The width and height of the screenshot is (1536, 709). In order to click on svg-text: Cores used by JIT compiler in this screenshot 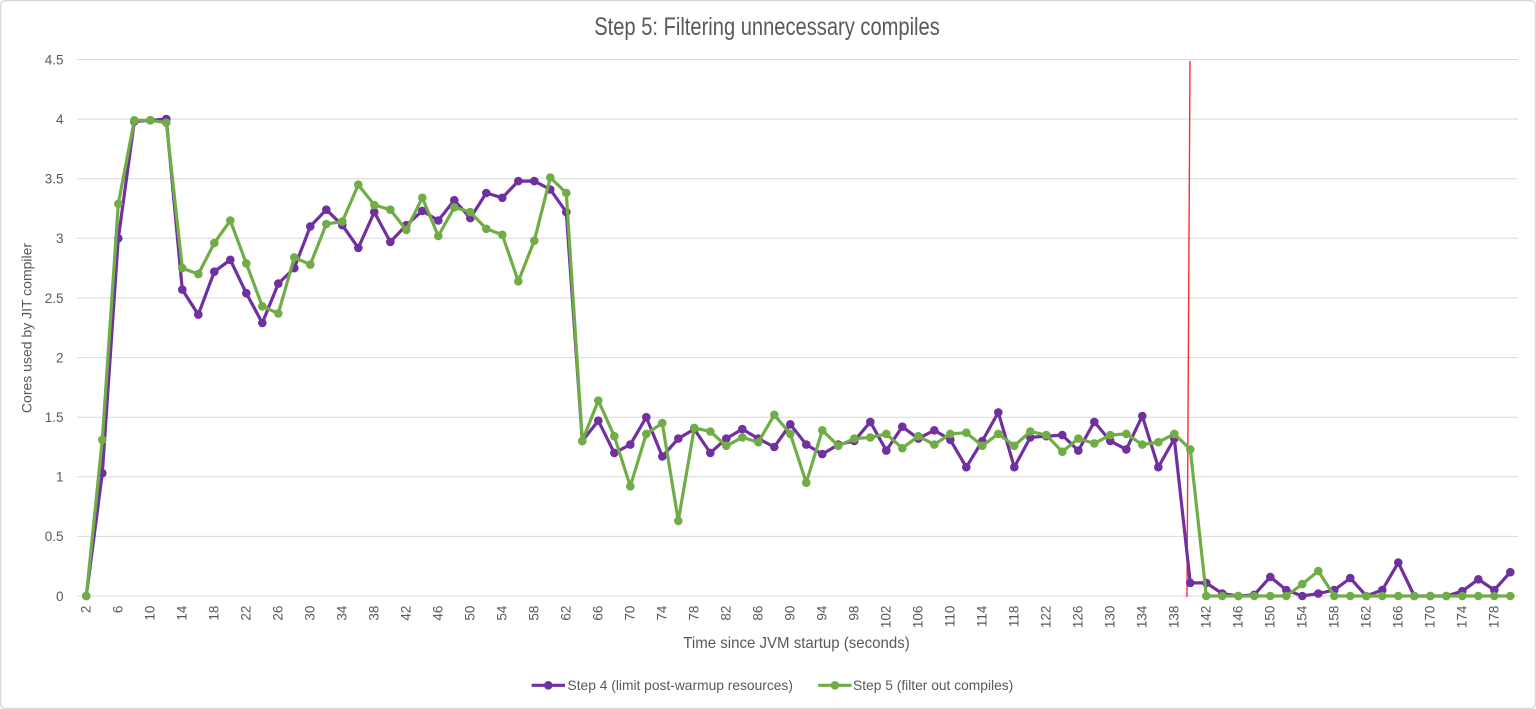, I will do `click(27, 328)`.